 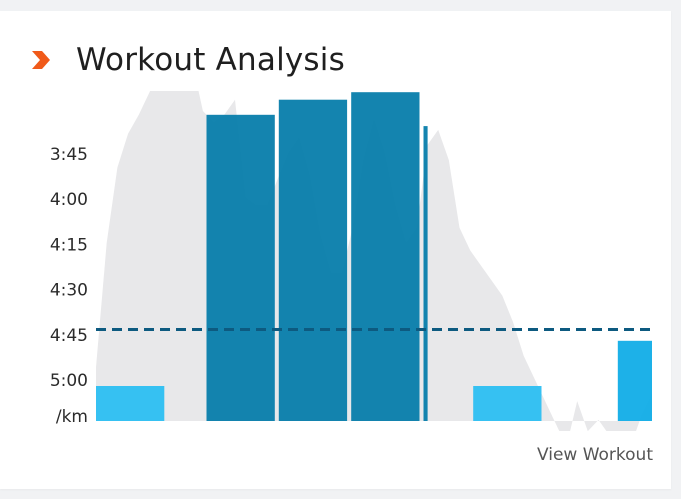 I want to click on chevron-right-icon, so click(x=41, y=60).